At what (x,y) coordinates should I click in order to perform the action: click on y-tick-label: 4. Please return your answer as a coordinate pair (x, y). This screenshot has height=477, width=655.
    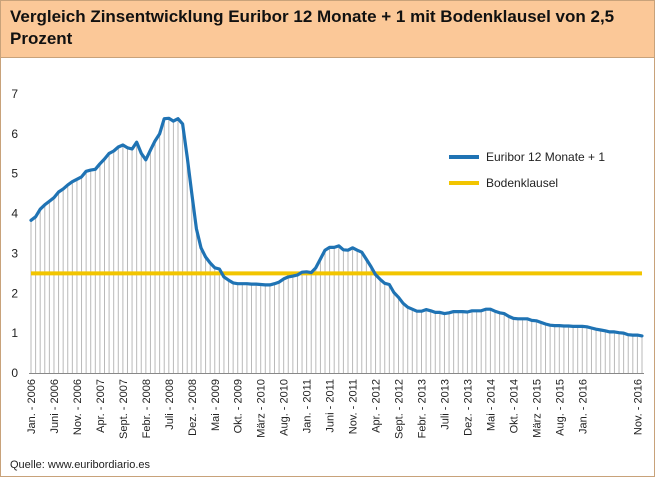
    Looking at the image, I should click on (14, 214).